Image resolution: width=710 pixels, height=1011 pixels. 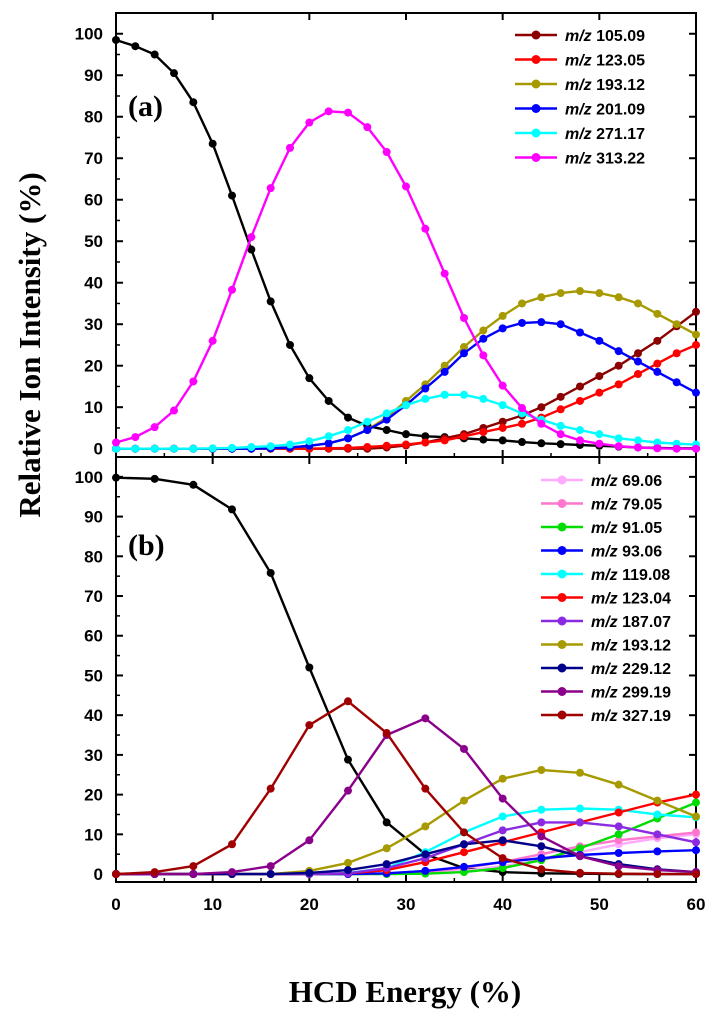 What do you see at coordinates (93, 241) in the screenshot?
I see `y-tick-label: 50` at bounding box center [93, 241].